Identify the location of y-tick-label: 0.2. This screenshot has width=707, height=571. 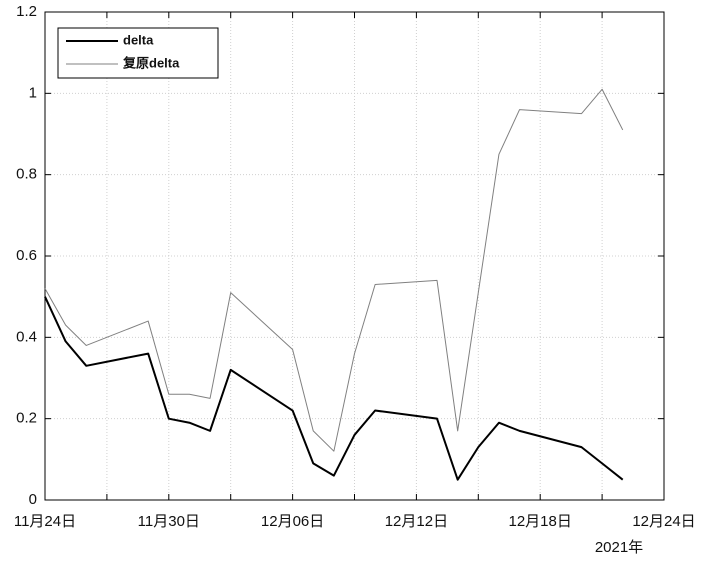
(26, 418).